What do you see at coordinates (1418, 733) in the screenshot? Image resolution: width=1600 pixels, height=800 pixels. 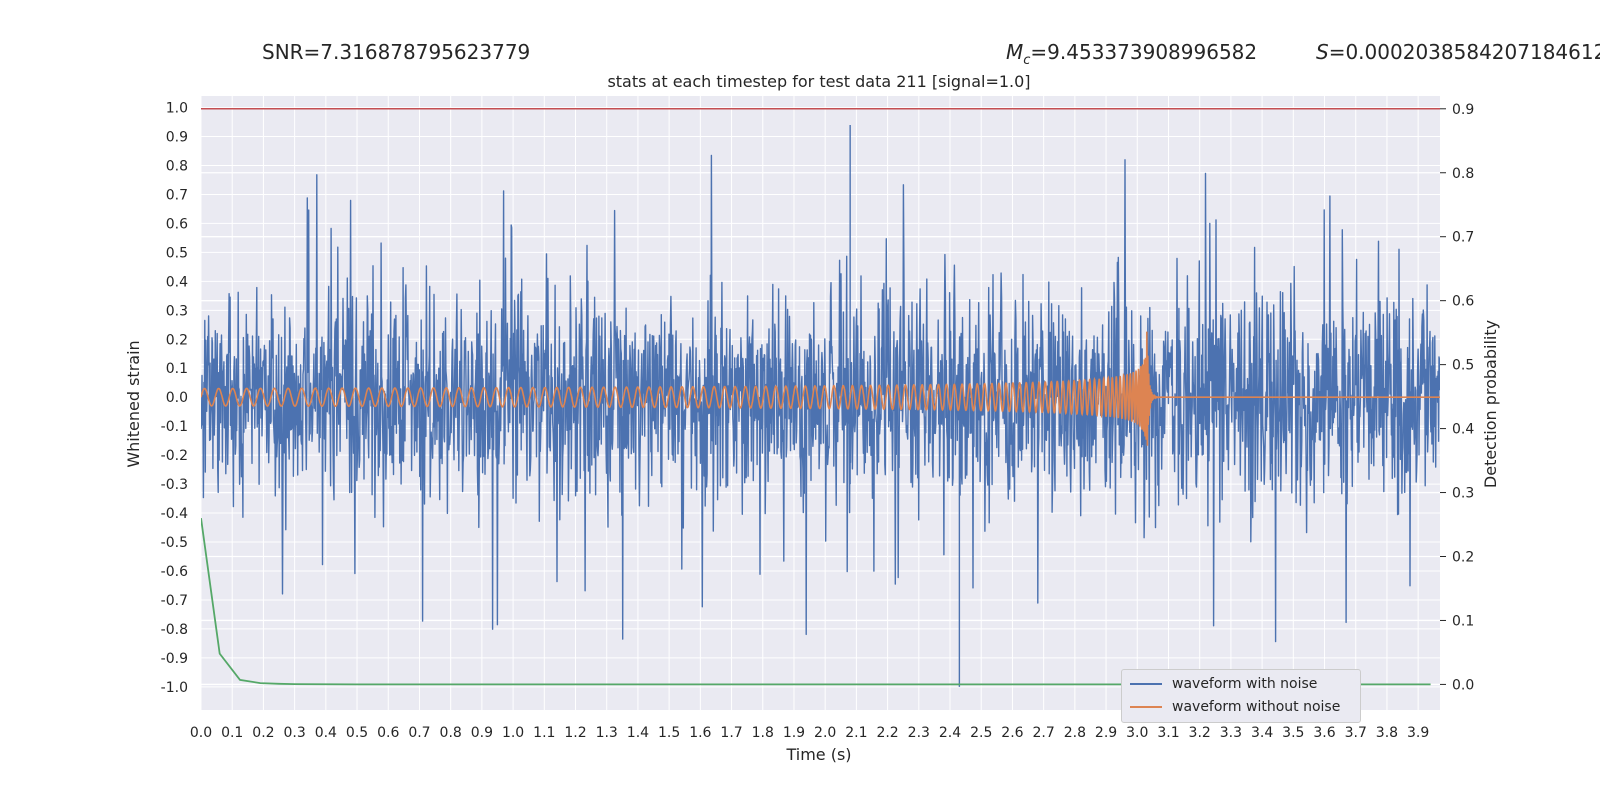 I see `x-tick-label: 3.9` at bounding box center [1418, 733].